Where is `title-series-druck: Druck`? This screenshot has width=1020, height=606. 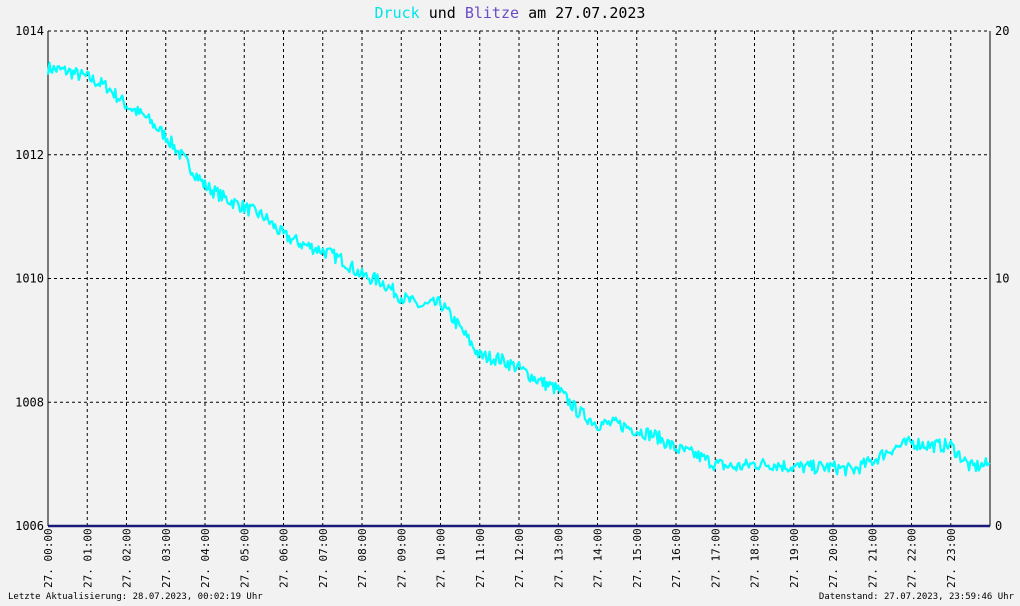 title-series-druck: Druck is located at coordinates (397, 13).